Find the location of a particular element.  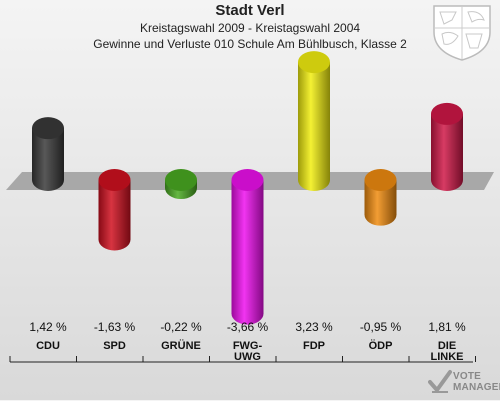

coat-of-arms-icon is located at coordinates (462, 33).